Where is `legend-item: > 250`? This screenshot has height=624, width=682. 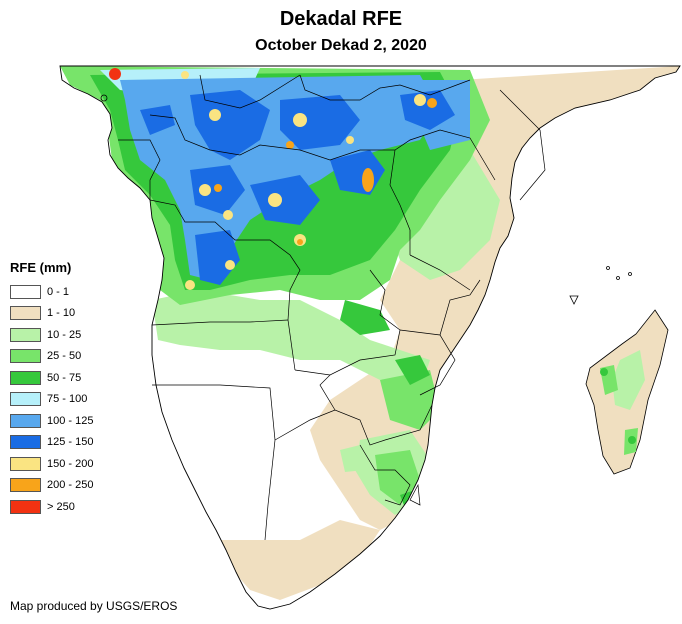 legend-item: > 250 is located at coordinates (51, 507).